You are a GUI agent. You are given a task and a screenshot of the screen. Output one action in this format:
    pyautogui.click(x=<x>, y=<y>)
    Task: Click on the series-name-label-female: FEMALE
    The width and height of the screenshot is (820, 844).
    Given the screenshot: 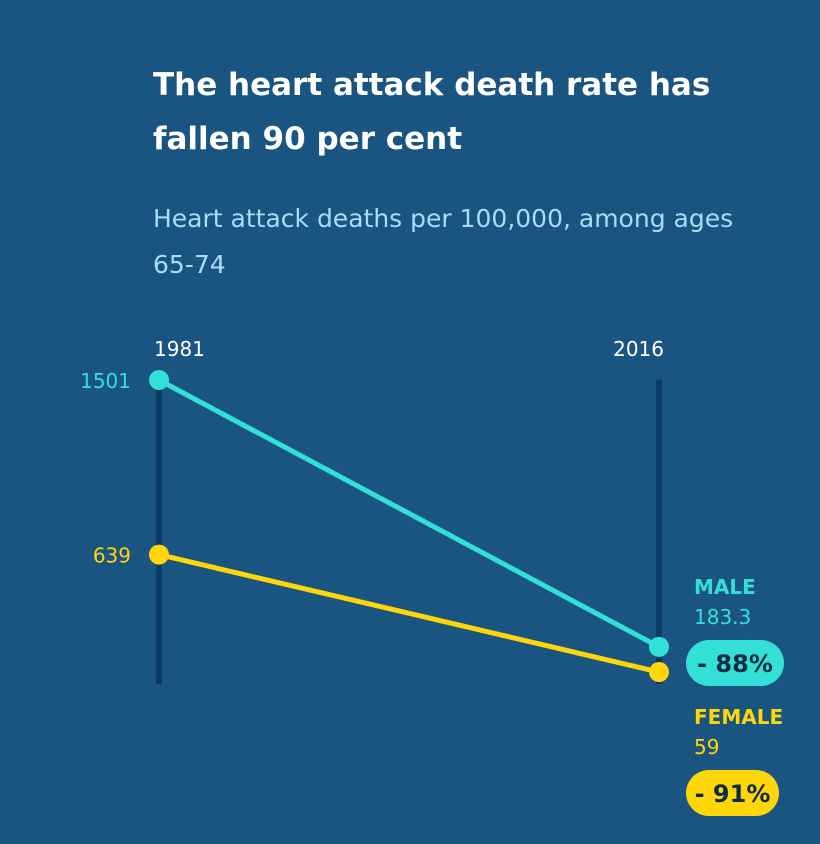 What is the action you would take?
    pyautogui.click(x=738, y=717)
    